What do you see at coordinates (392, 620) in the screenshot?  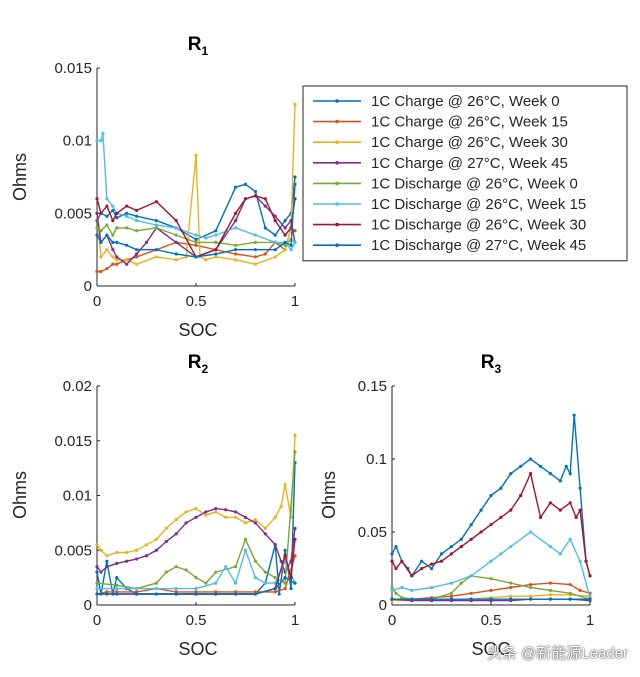 I see `x-tick-label: 0` at bounding box center [392, 620].